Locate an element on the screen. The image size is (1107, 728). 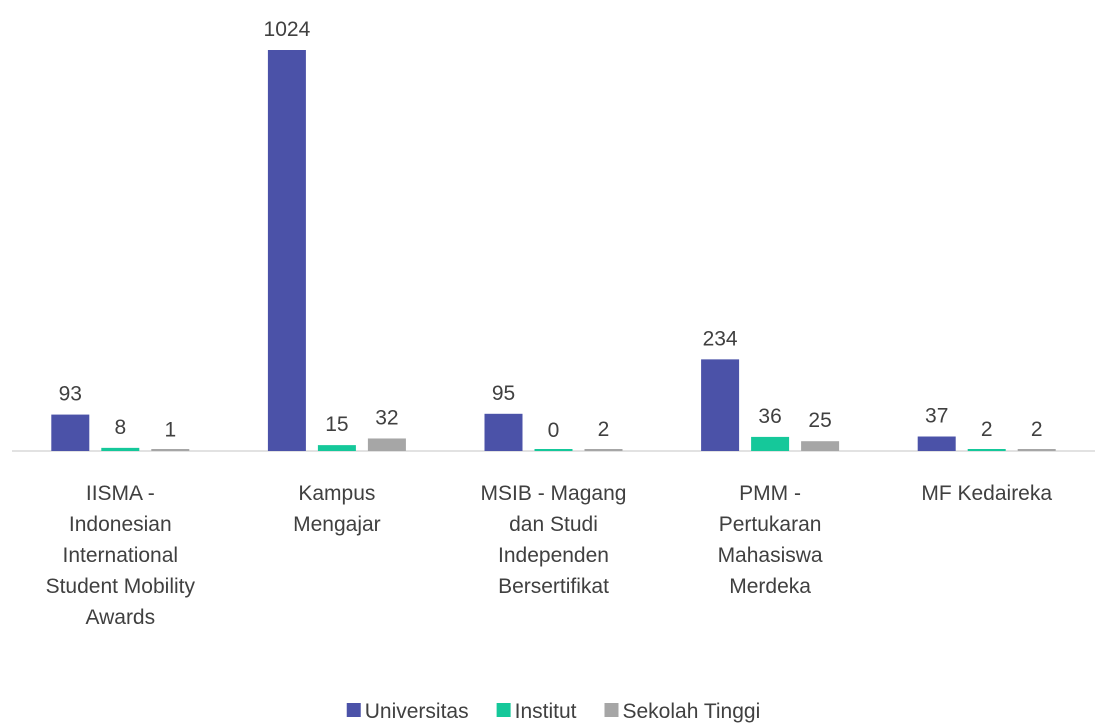
x-tick-label: MF Kedaireka is located at coordinates (986, 493).